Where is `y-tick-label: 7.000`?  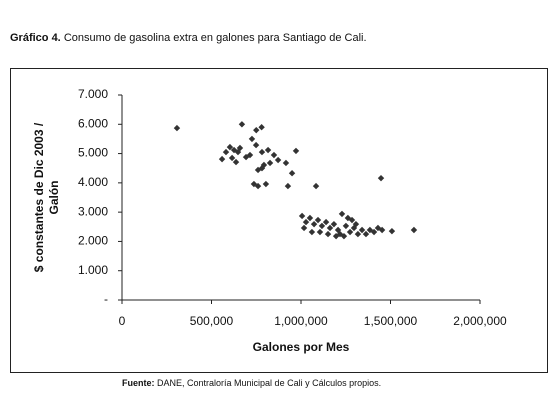 y-tick-label: 7.000 is located at coordinates (93, 94).